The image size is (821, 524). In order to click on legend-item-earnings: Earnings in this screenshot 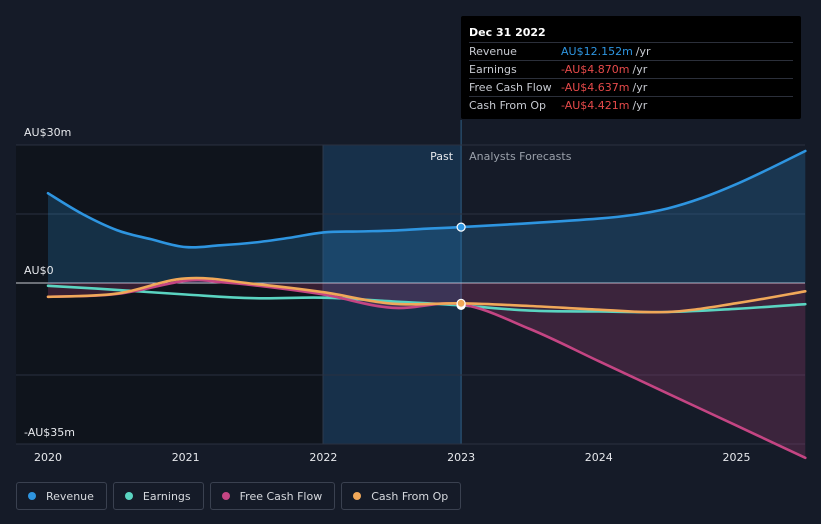, I will do `click(158, 496)`.